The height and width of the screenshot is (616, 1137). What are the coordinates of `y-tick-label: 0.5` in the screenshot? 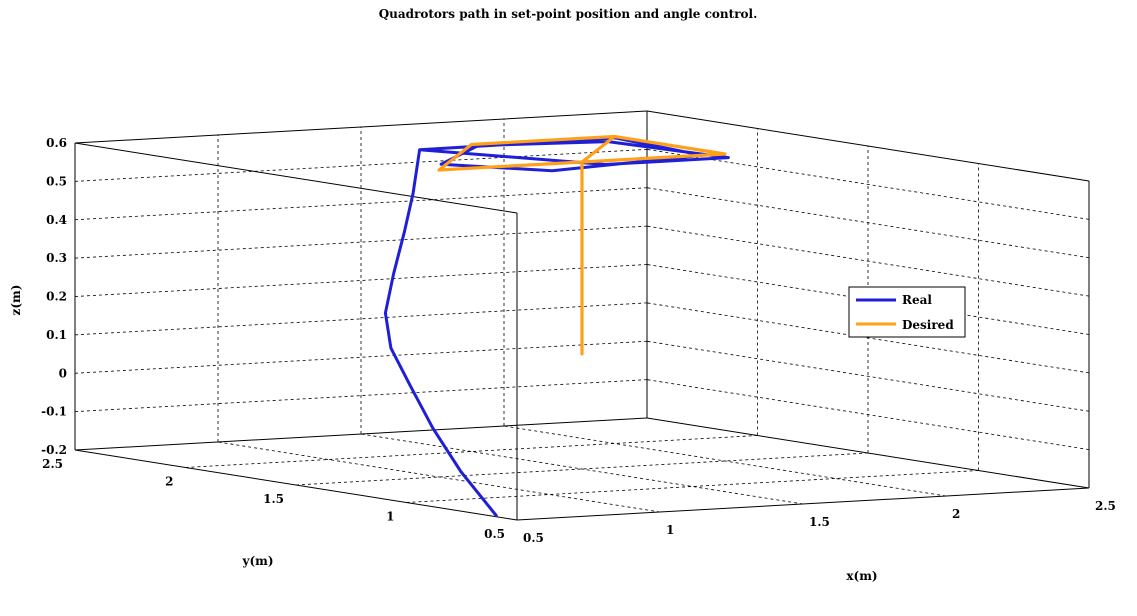 It's located at (494, 534).